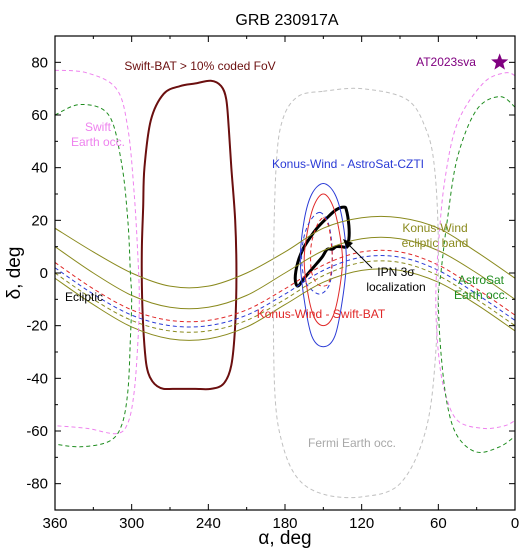 The height and width of the screenshot is (551, 520). What do you see at coordinates (435, 235) in the screenshot?
I see `annotation-konus-ecliptic-band: Konus-Wind ecliptic band` at bounding box center [435, 235].